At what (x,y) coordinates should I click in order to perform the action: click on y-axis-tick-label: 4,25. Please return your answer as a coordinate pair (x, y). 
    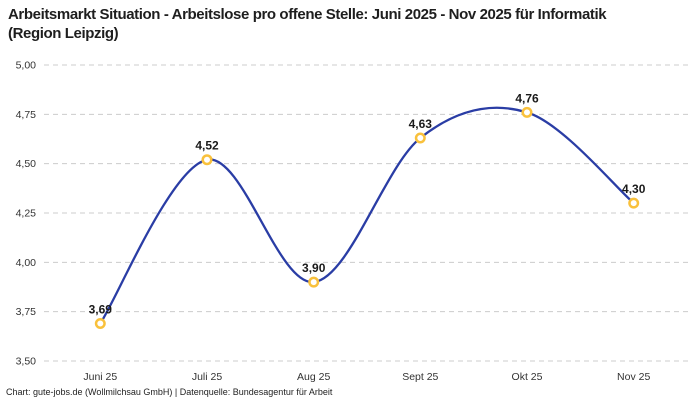
    Looking at the image, I should click on (26, 214).